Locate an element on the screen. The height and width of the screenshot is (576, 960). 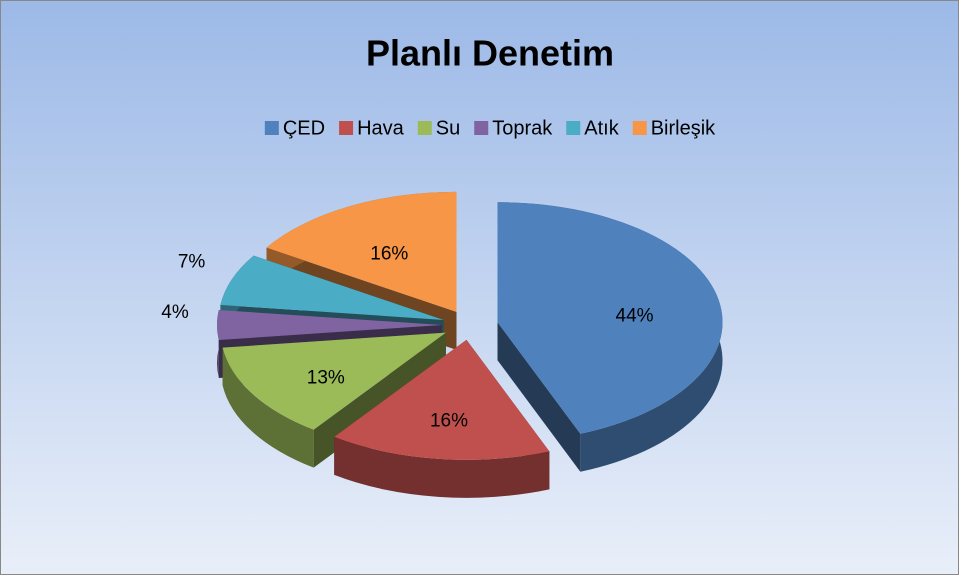
legend-label: Su is located at coordinates (448, 128).